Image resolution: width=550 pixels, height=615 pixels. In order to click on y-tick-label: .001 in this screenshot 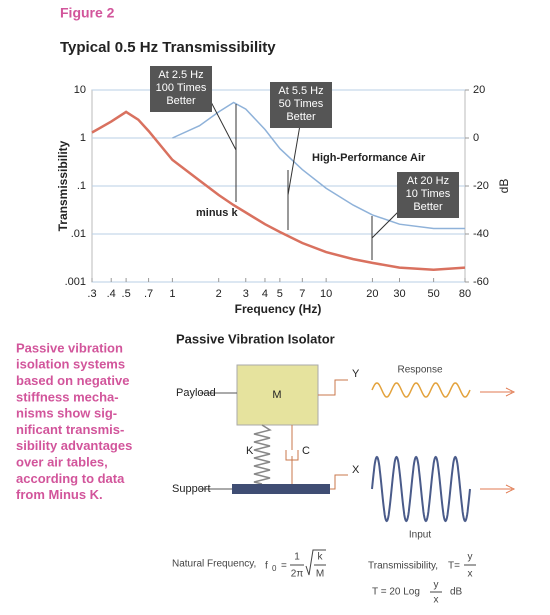, I will do `click(75, 282)`.